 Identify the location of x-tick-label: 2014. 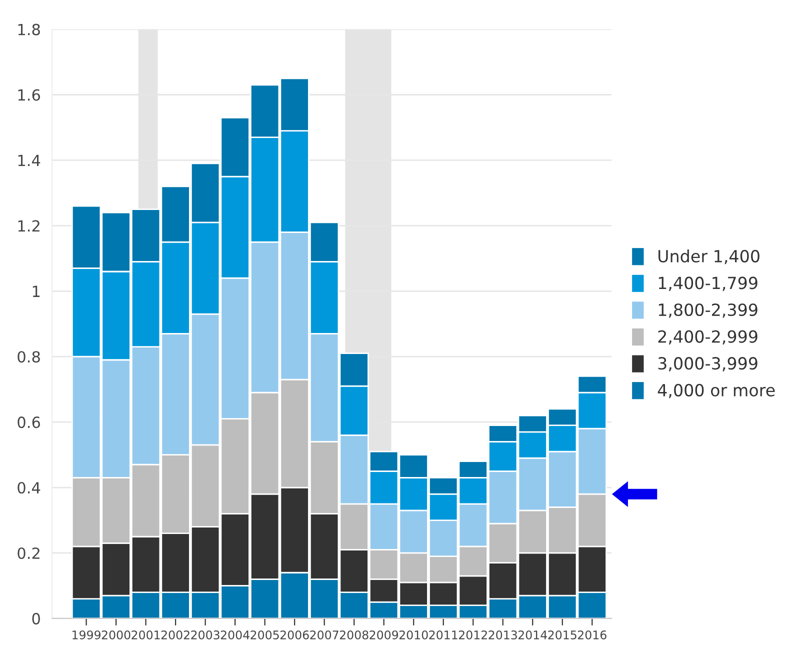
(532, 635).